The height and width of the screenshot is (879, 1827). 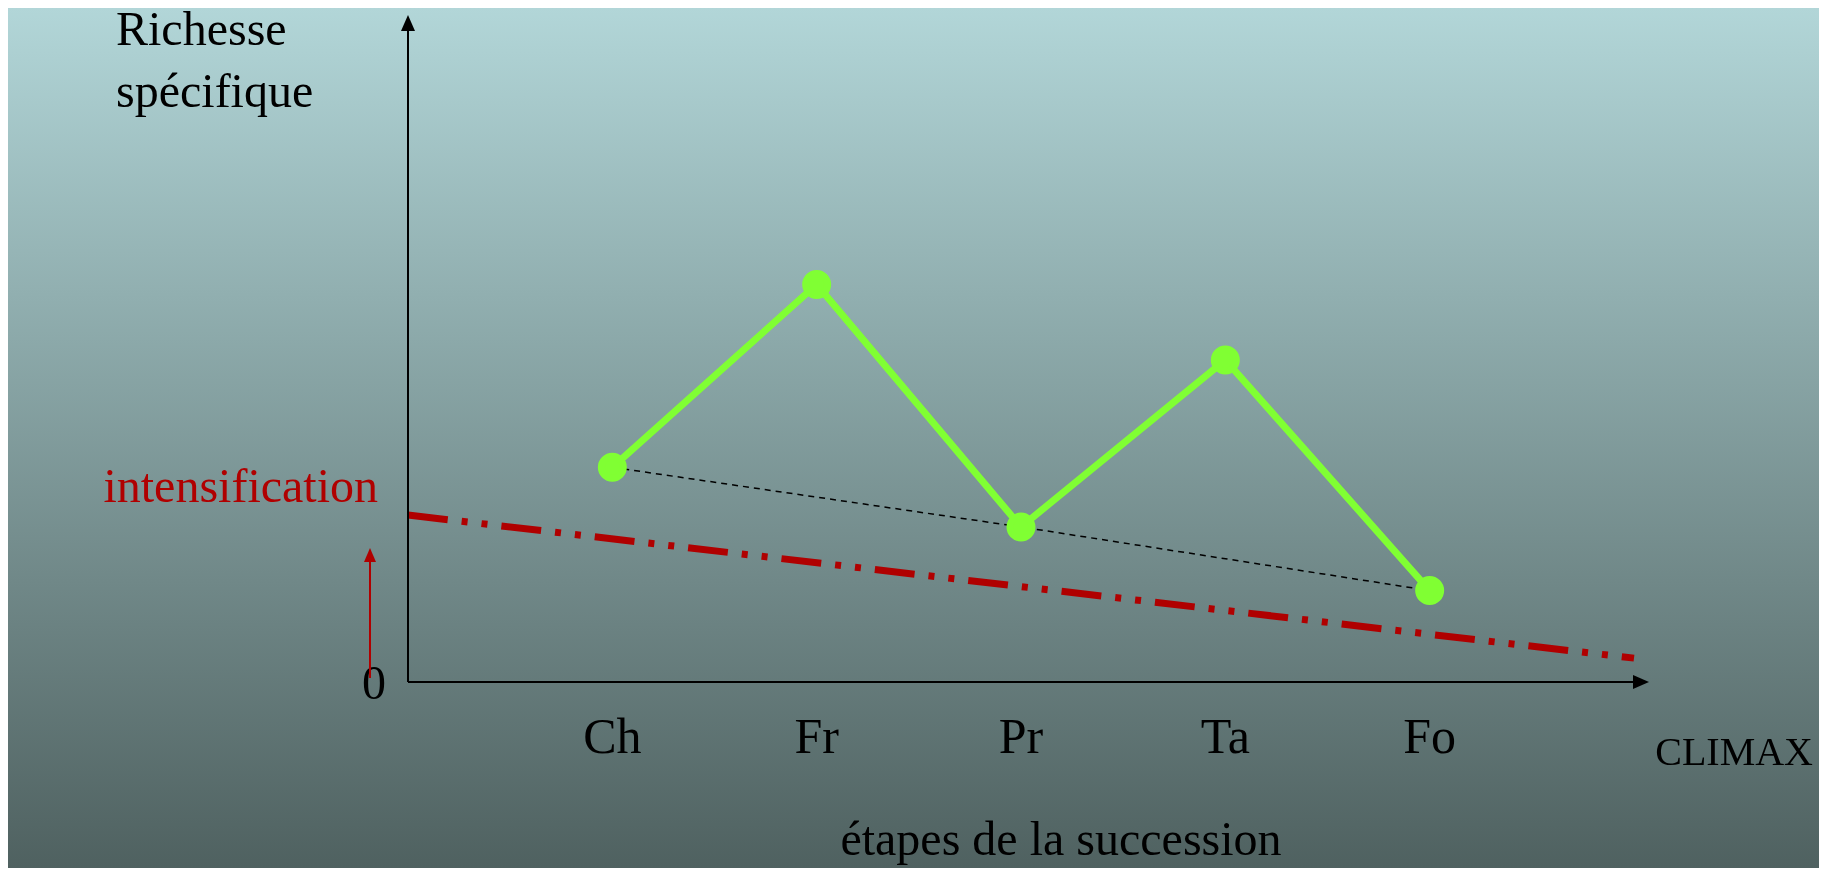 I want to click on x-tick-label: Ta, so click(x=1225, y=736).